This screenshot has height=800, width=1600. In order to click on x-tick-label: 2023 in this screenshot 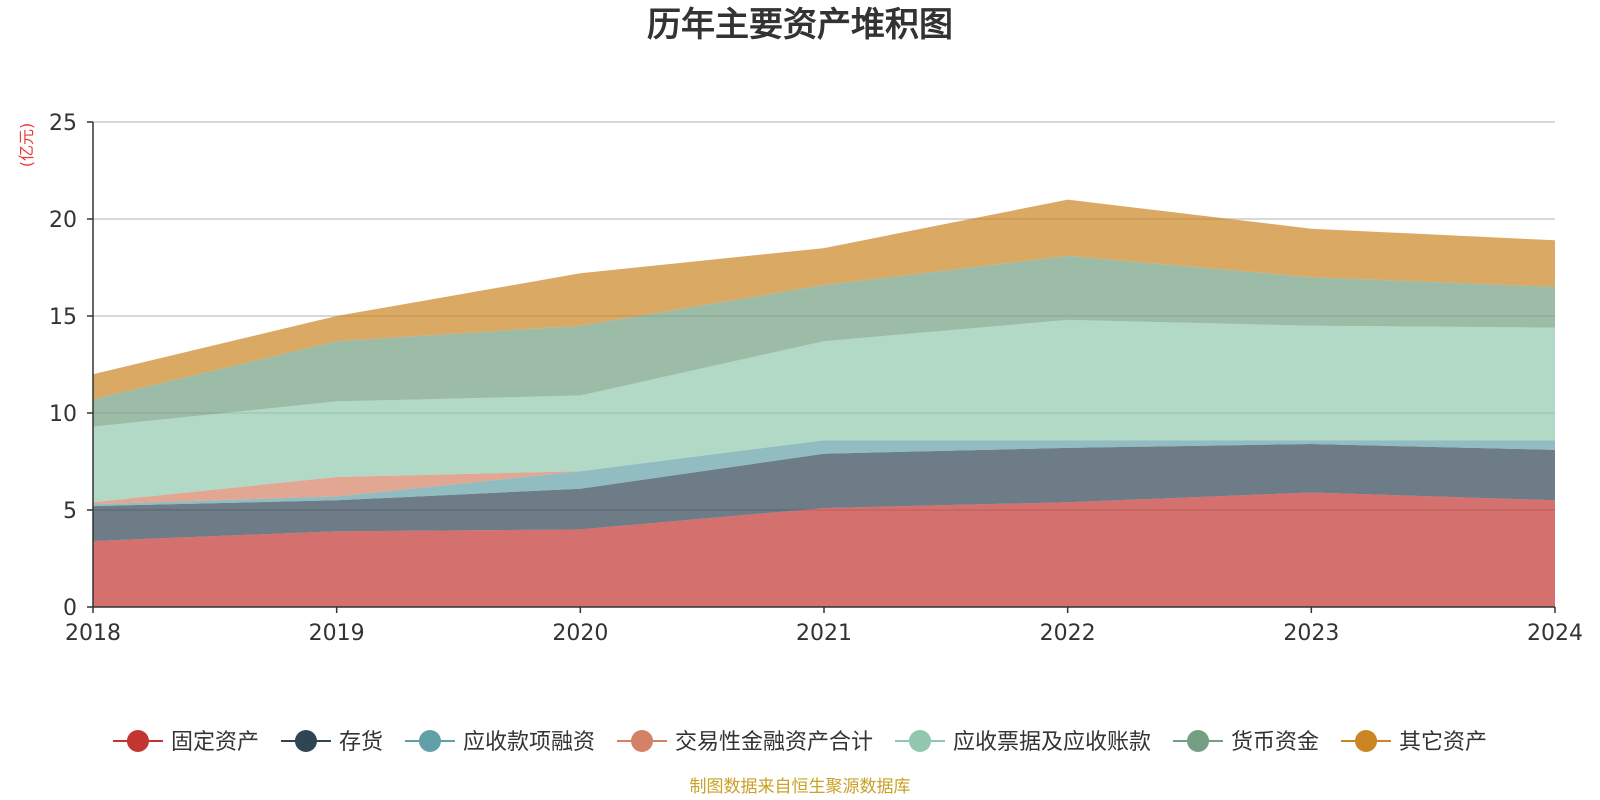, I will do `click(1311, 633)`.